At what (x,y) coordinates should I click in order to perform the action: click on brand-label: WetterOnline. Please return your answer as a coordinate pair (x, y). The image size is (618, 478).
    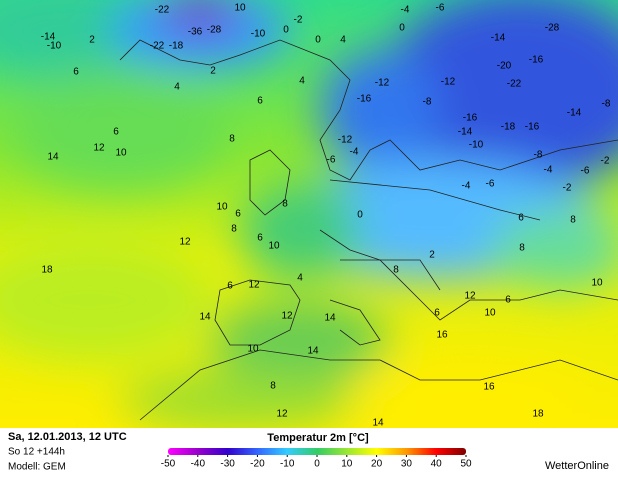
    Looking at the image, I should click on (577, 466).